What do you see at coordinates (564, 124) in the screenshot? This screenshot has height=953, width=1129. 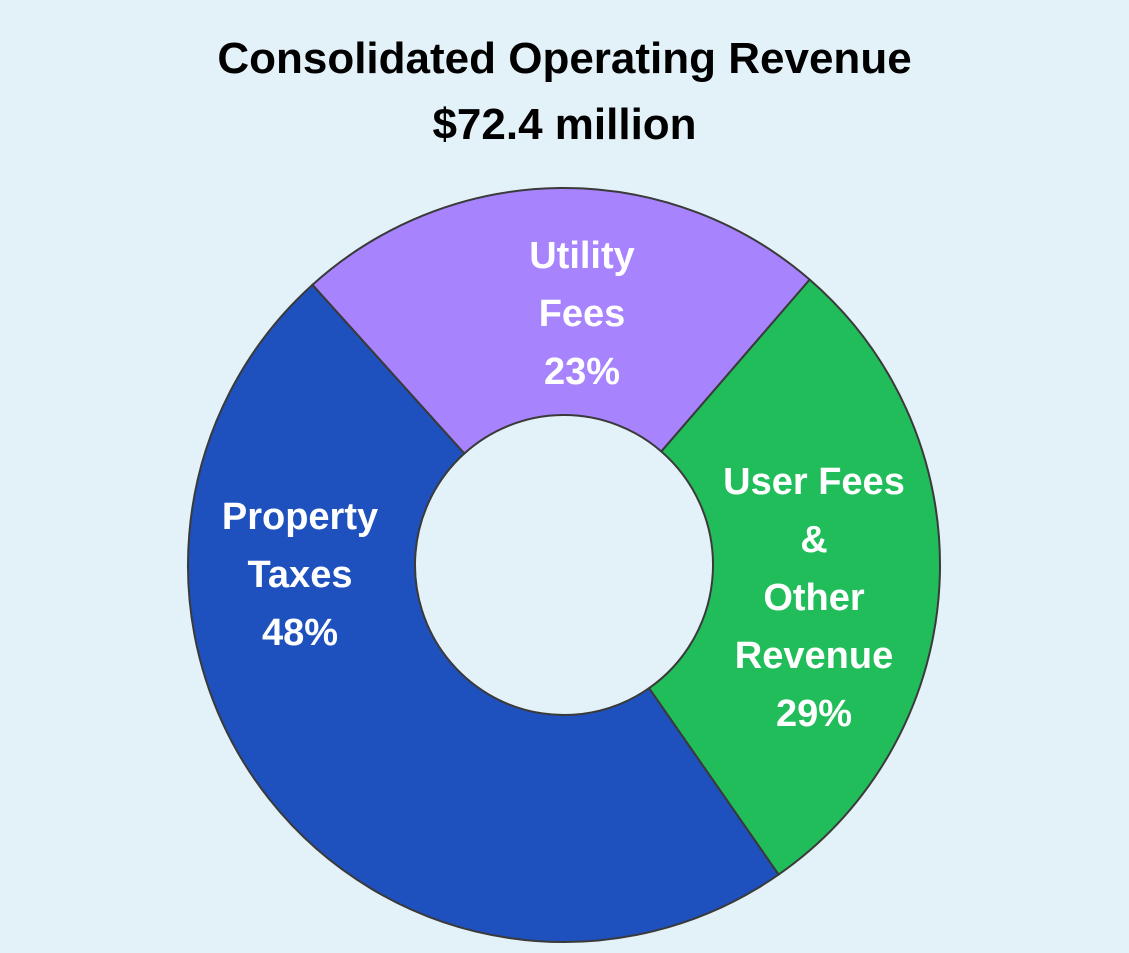 I see `chart-subtitle: $72.4 million` at bounding box center [564, 124].